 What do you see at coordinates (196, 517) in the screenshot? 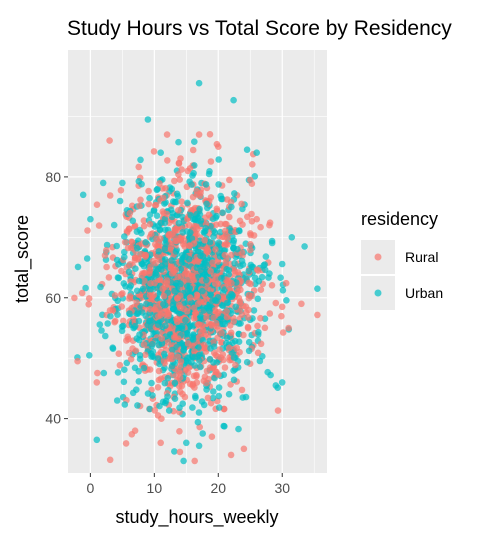
I see `x-axis-title: study_hours_weekly` at bounding box center [196, 517].